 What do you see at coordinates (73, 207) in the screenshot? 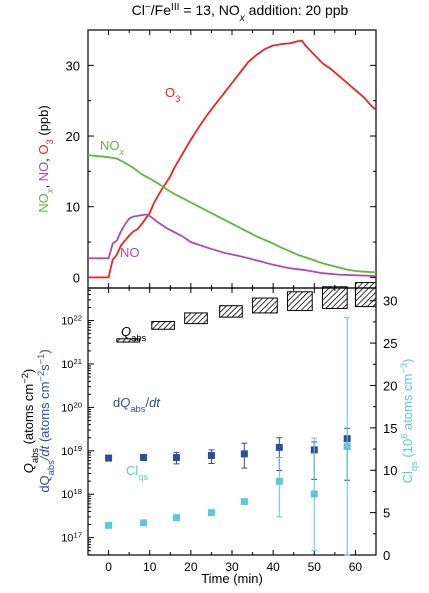
I see `top-y-tick-label: 10` at bounding box center [73, 207].